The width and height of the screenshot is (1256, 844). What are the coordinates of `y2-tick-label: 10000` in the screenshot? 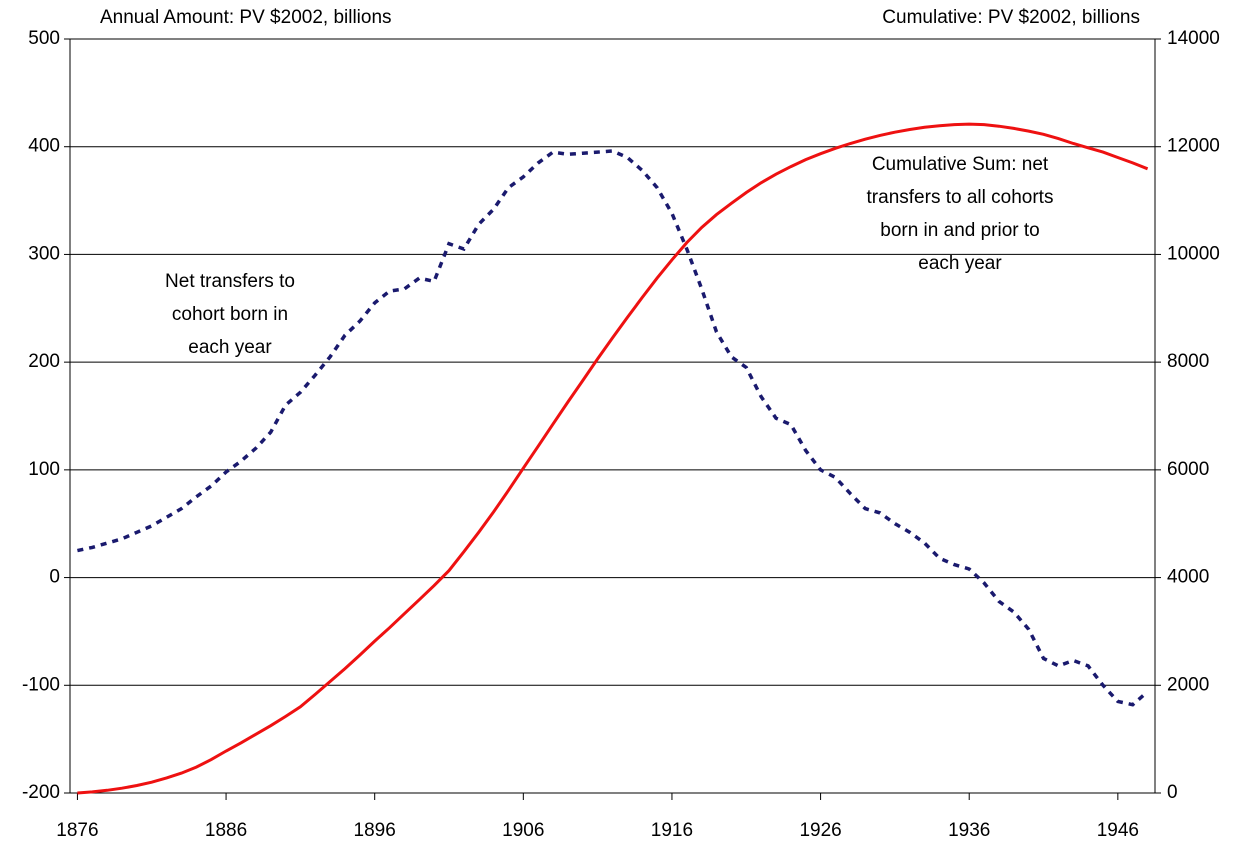 It's located at (1193, 253).